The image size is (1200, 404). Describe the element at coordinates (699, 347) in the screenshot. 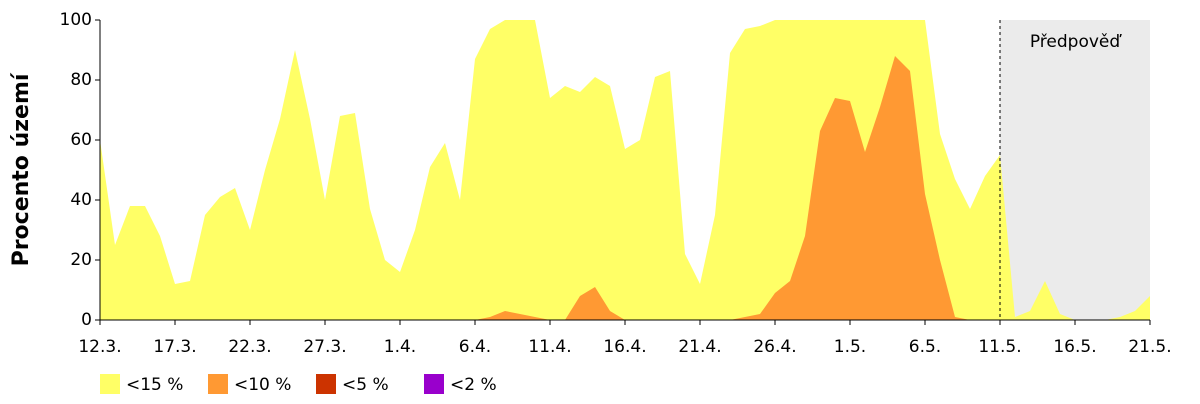

I see `x-tick-label: 21.4.` at that location.